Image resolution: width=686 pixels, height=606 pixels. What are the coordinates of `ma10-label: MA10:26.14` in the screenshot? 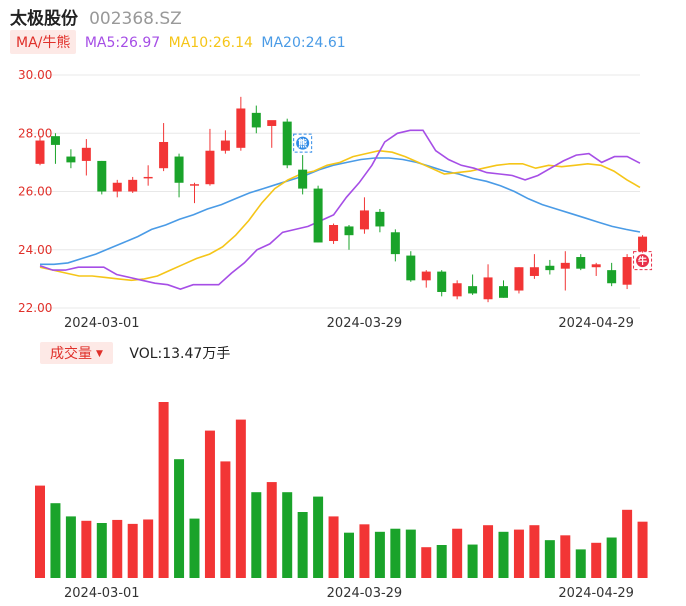 It's located at (210, 43).